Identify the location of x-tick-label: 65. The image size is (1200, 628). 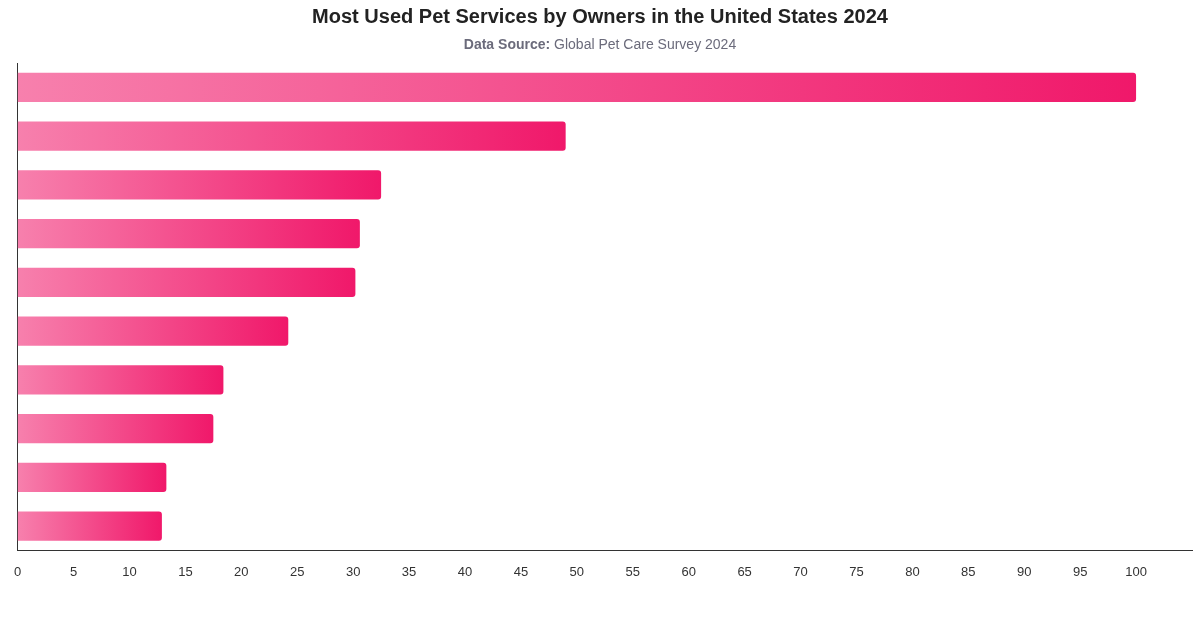
(744, 571).